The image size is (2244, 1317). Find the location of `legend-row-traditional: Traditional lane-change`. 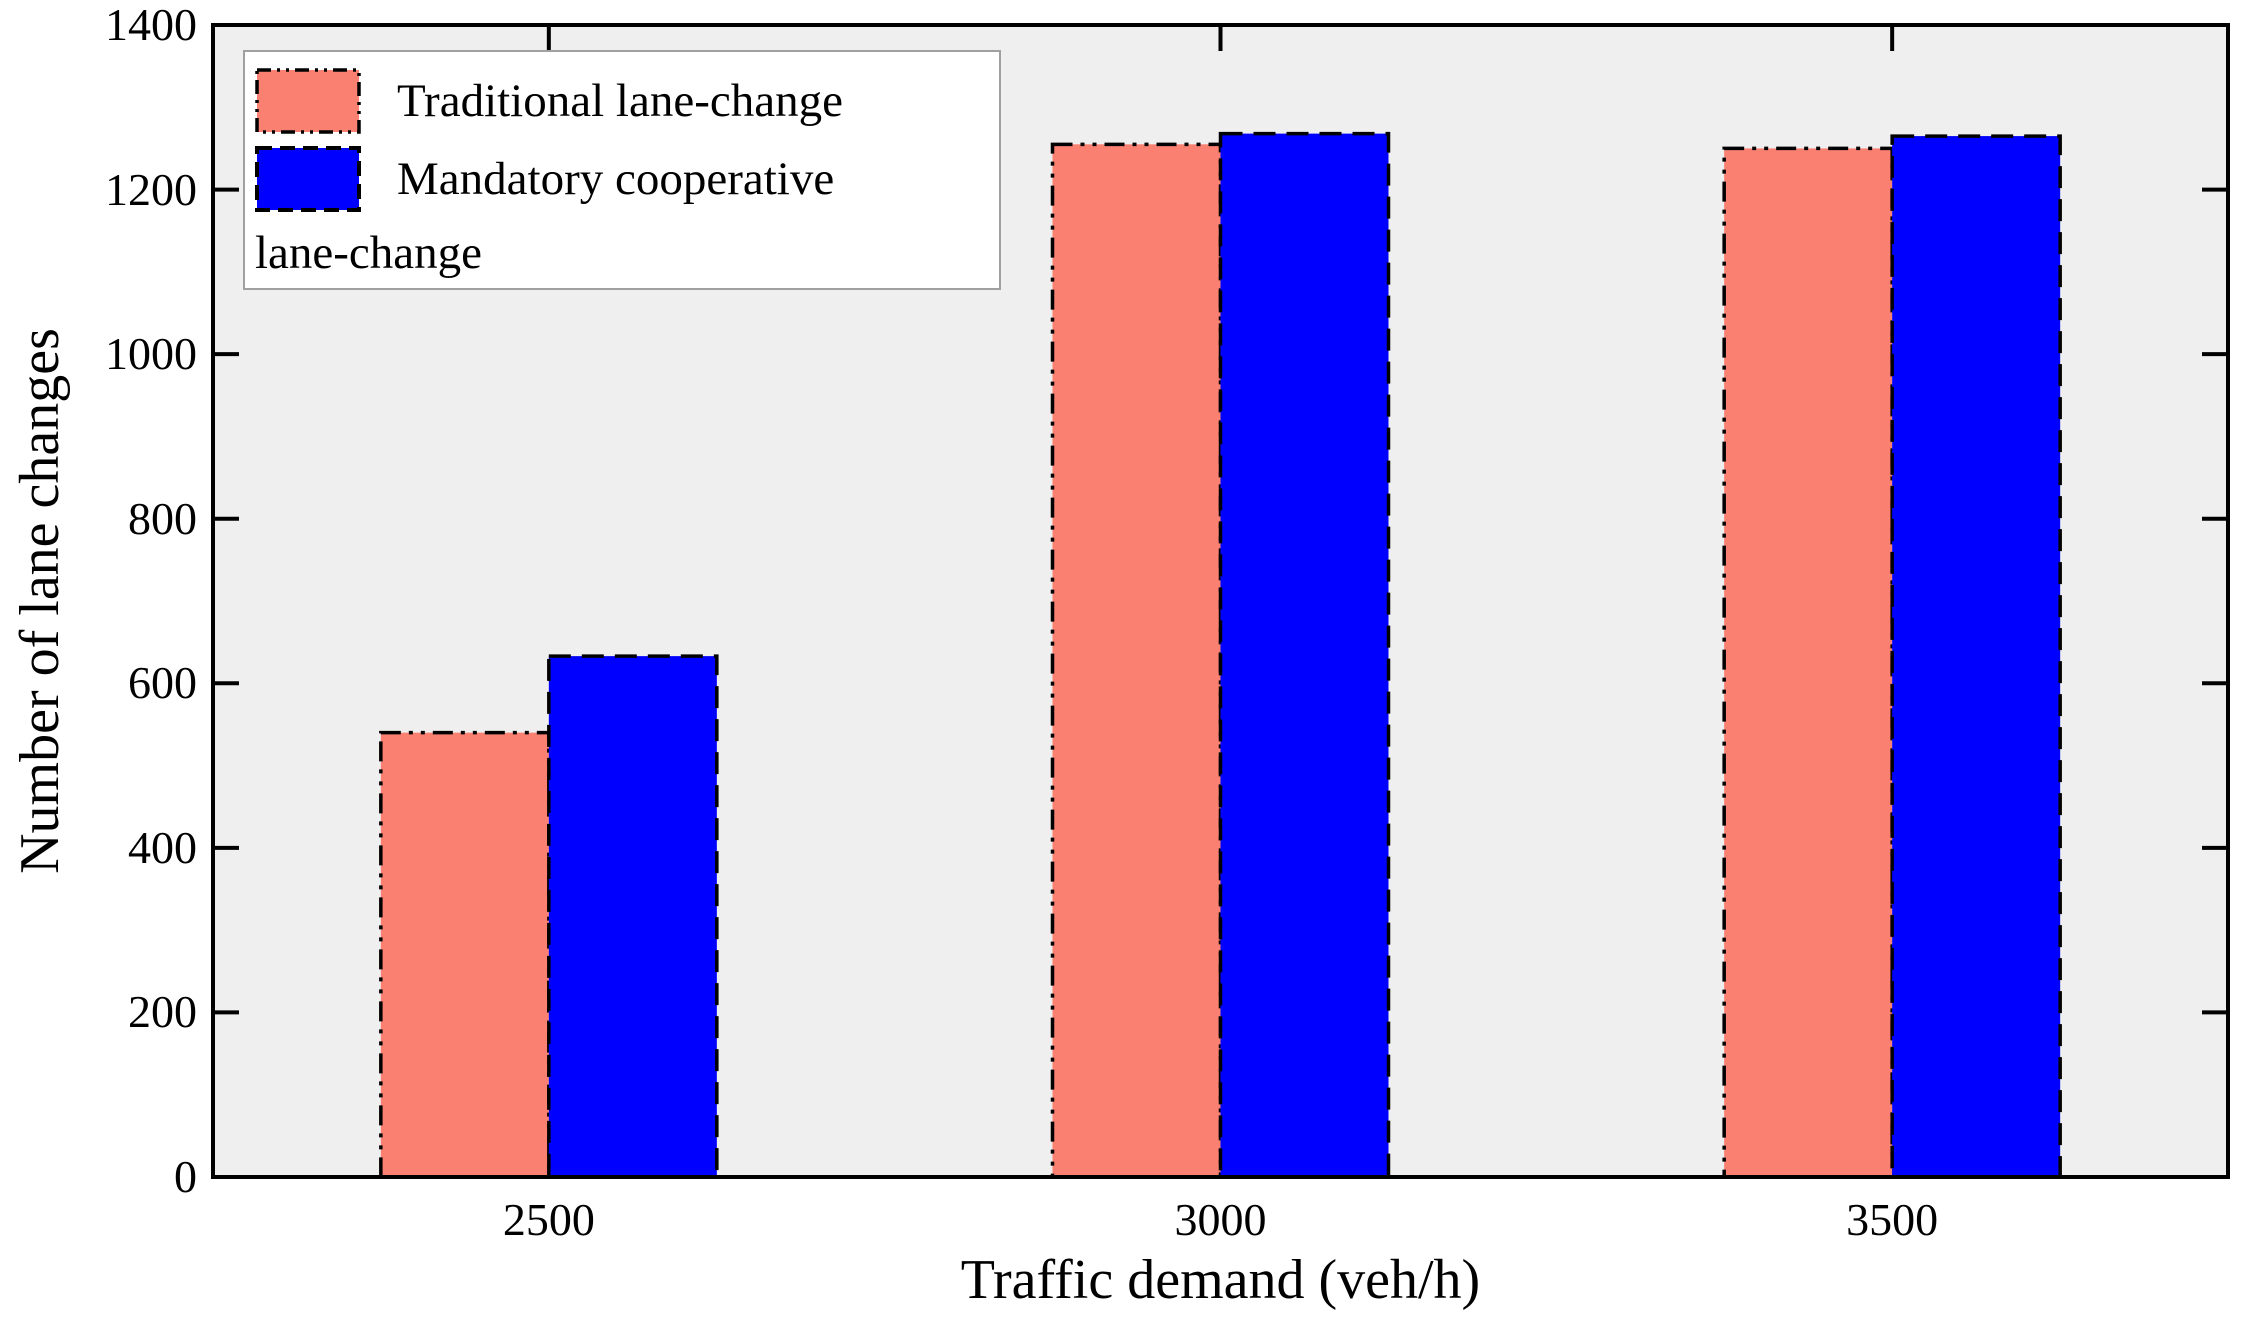

legend-row-traditional: Traditional lane-change is located at coordinates (621, 101).